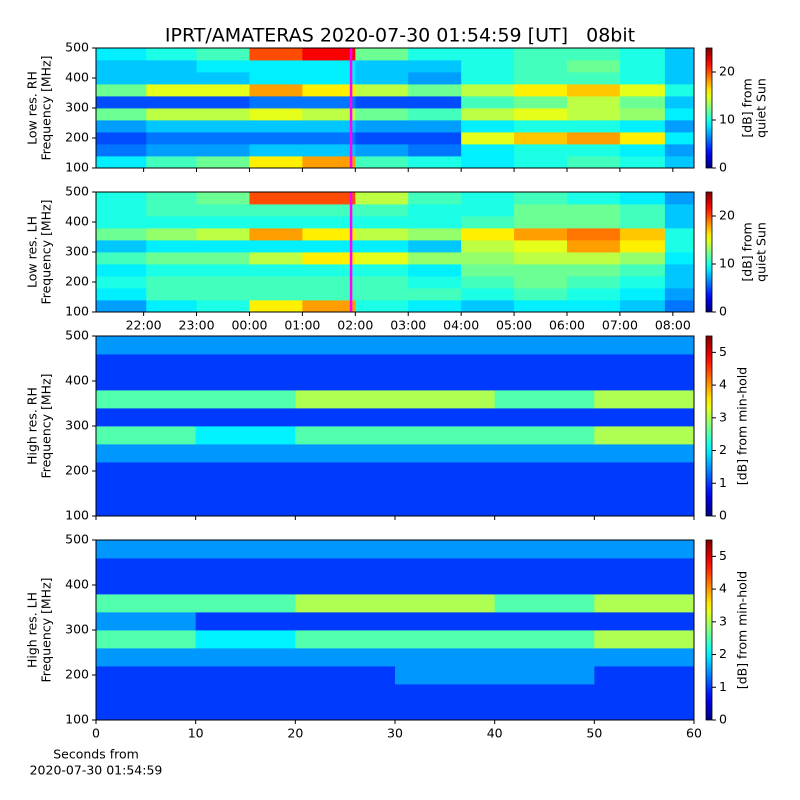 The image size is (800, 800). What do you see at coordinates (727, 263) in the screenshot?
I see `colorbar-tick-label: 10` at bounding box center [727, 263].